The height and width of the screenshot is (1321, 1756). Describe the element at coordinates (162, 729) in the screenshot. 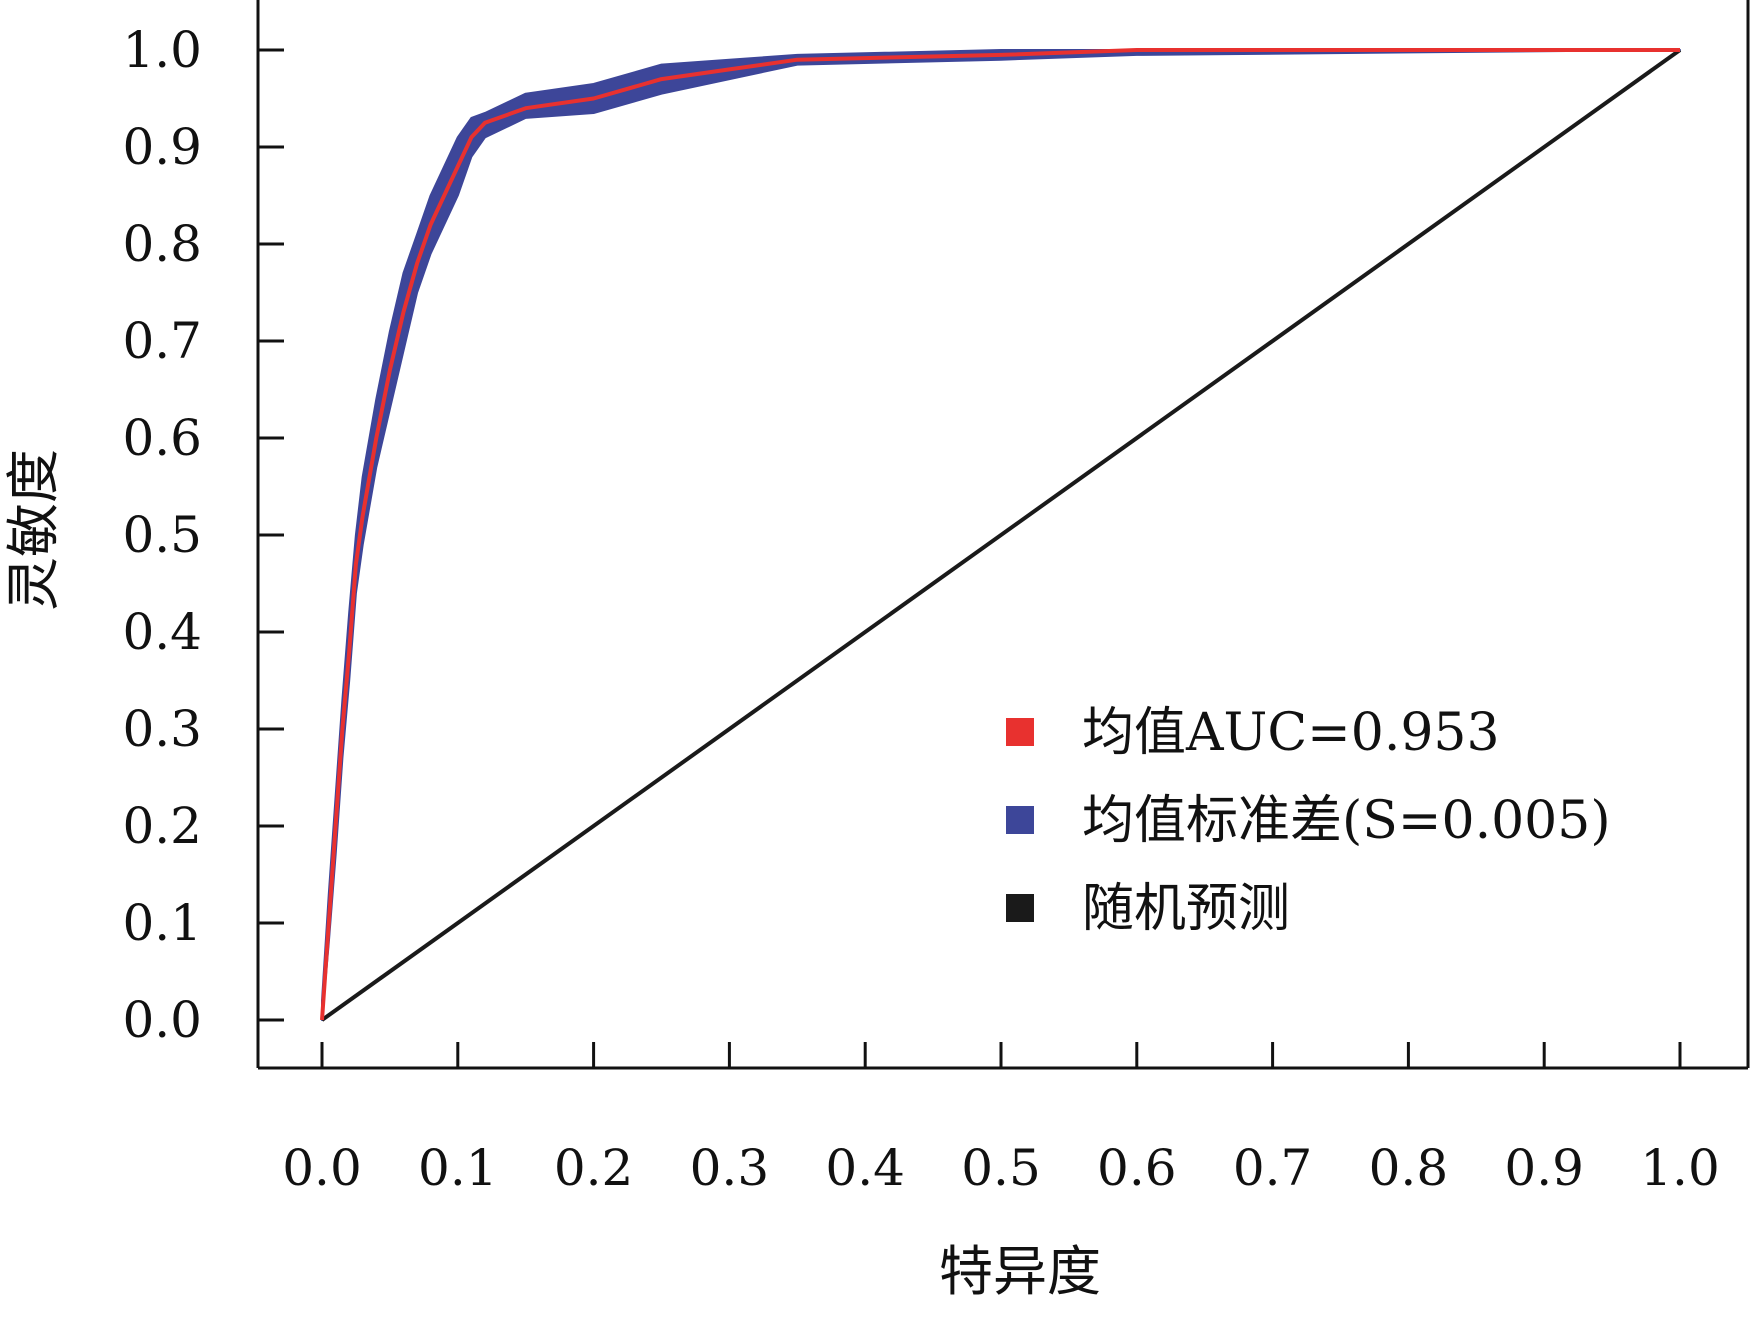

I see `y-tick-label: 0.3` at that location.